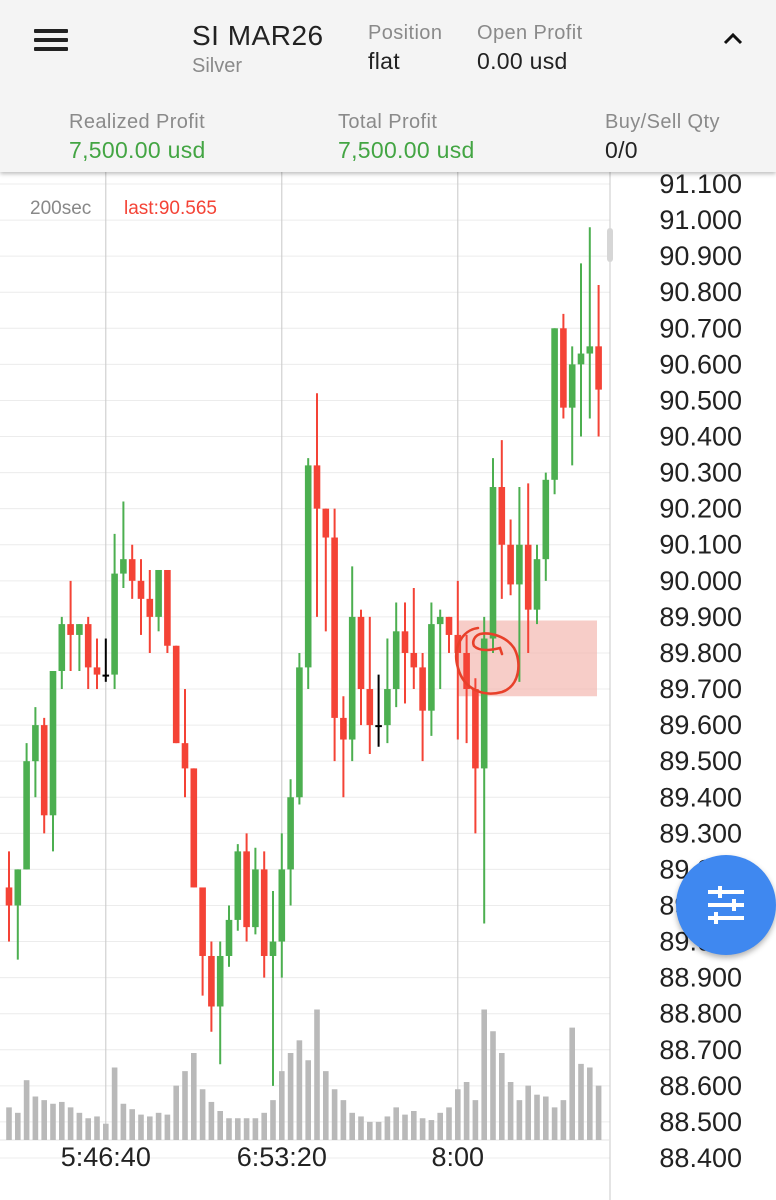 The image size is (776, 1200). What do you see at coordinates (700, 256) in the screenshot?
I see `y-tick-label: 90.900` at bounding box center [700, 256].